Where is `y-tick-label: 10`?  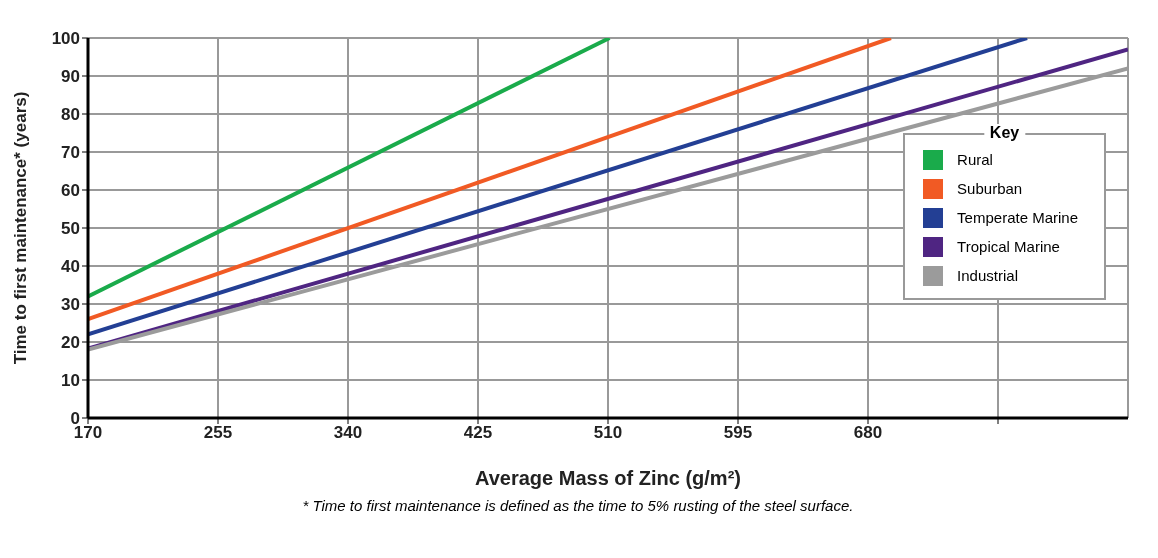
y-tick-label: 10 is located at coordinates (70, 381).